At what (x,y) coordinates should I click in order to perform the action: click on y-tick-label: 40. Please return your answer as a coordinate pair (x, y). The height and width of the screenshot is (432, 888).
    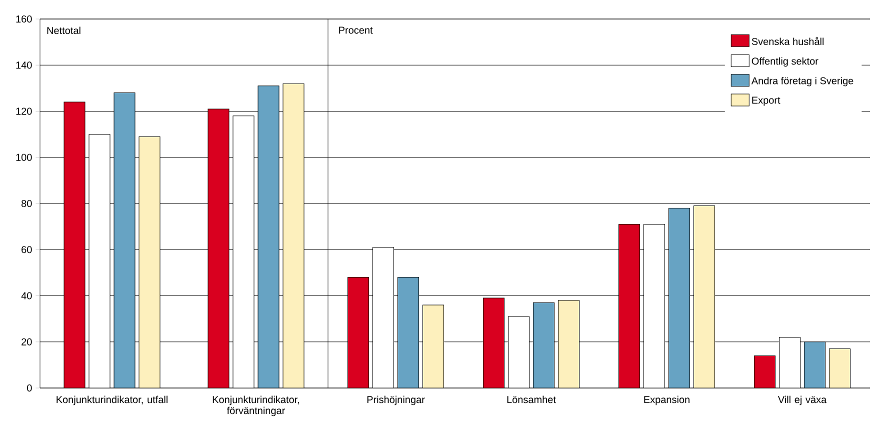
    Looking at the image, I should click on (26, 296).